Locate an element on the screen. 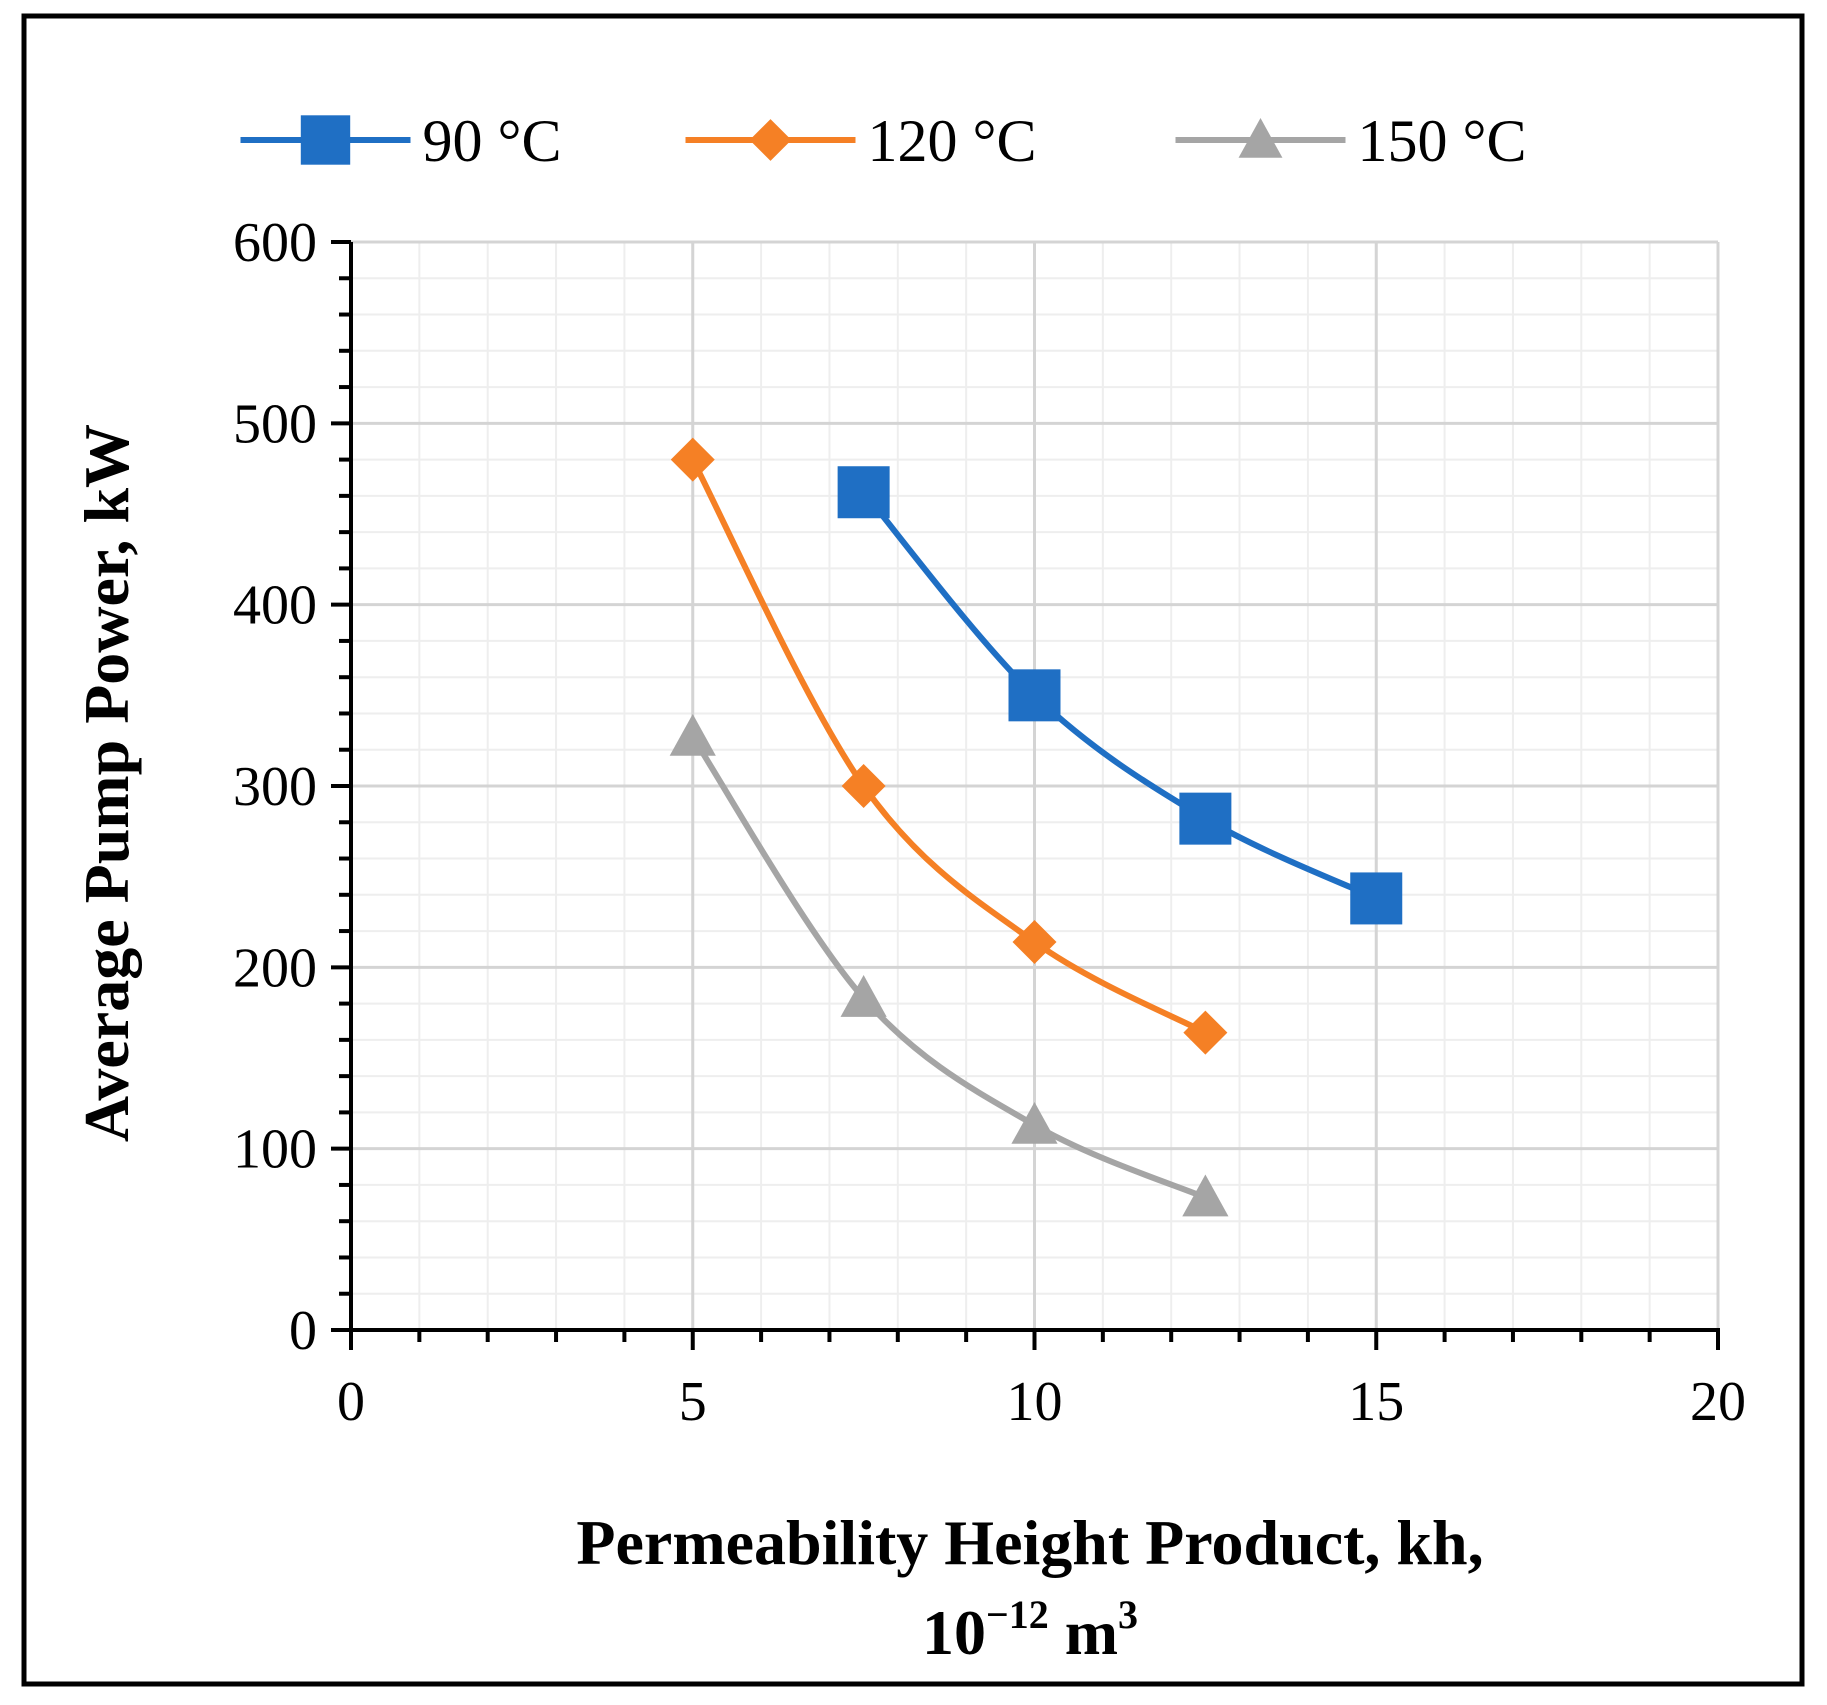  legend-120-c-label: 120 °C is located at coordinates (952, 141).